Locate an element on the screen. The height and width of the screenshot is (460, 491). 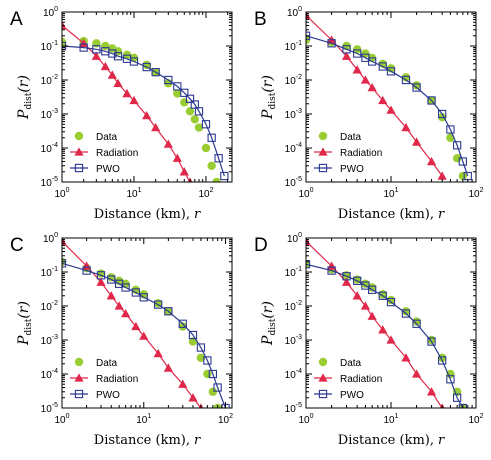
axes-frame is located at coordinates (147, 97).